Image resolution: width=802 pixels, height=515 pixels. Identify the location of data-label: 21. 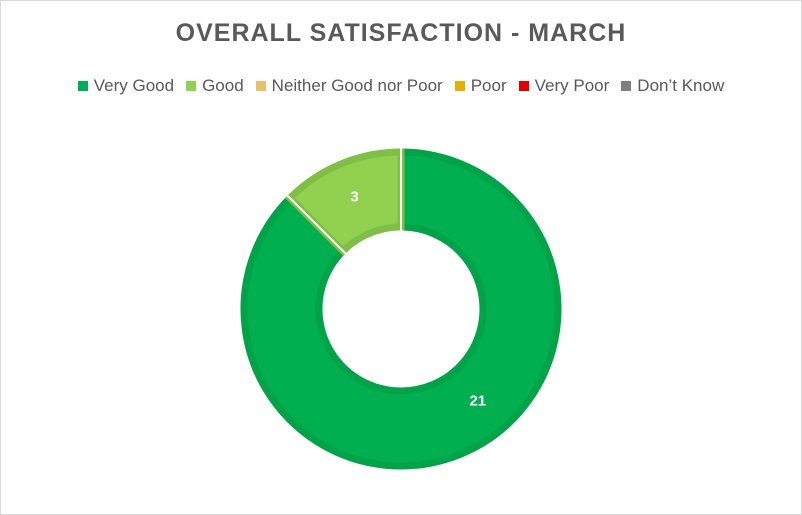
(477, 401).